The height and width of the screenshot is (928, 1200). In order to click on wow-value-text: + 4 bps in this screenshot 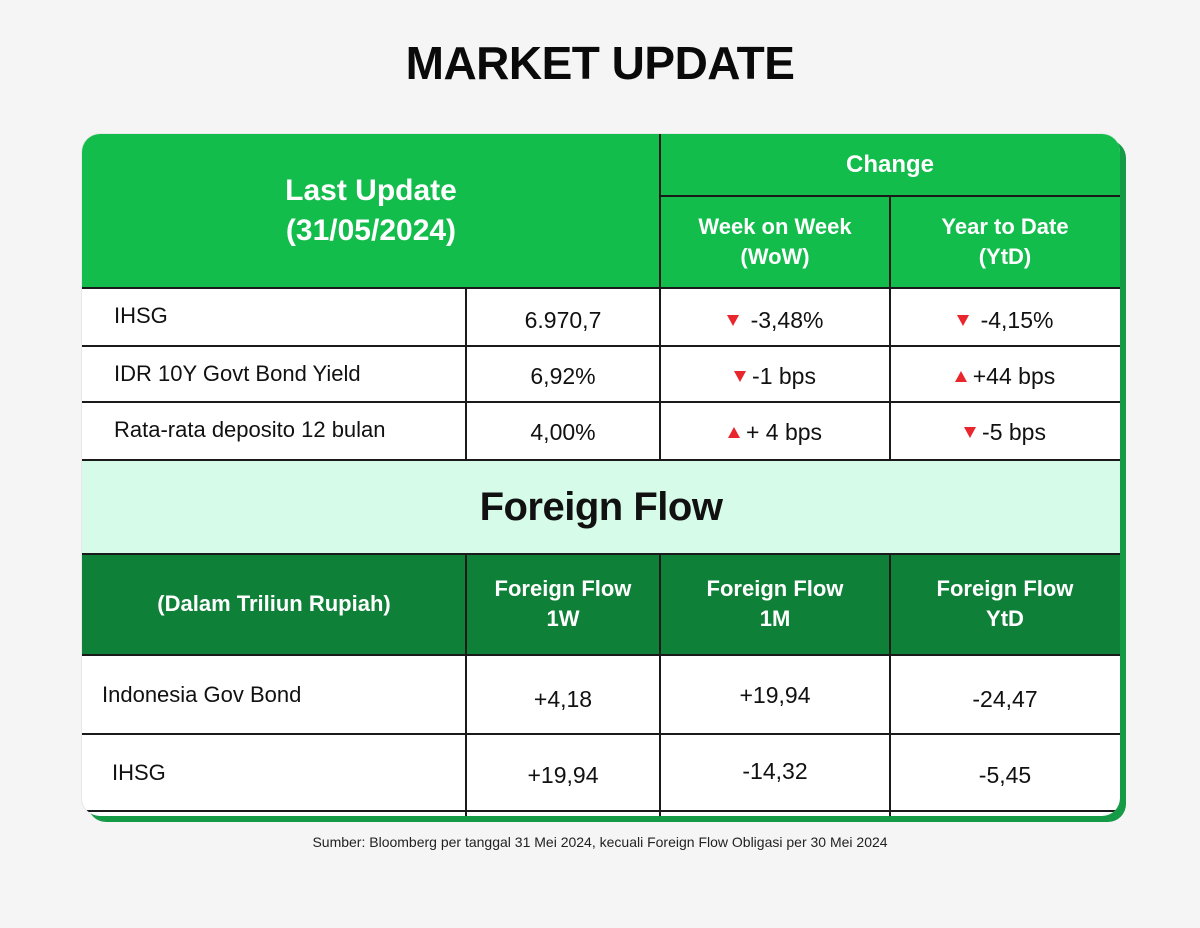, I will do `click(784, 431)`.